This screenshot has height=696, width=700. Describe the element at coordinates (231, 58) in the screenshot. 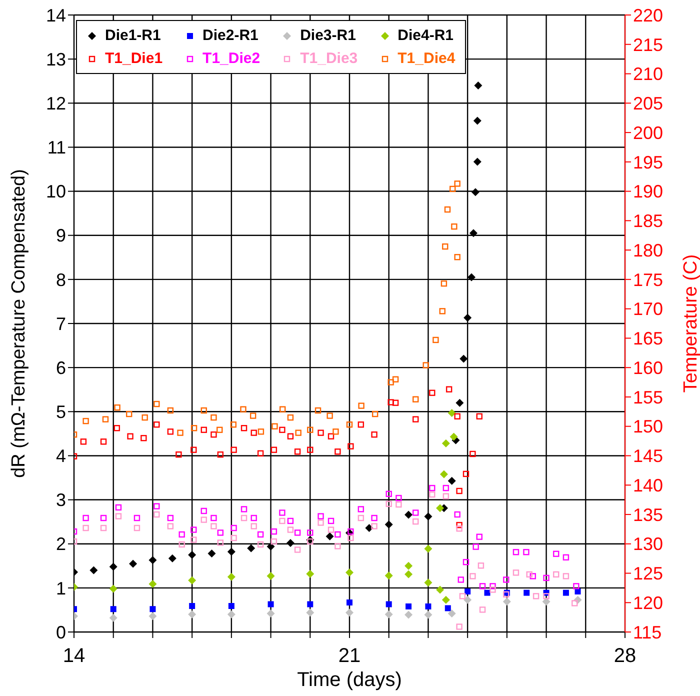

I see `legend-label: T1_Die2` at that location.